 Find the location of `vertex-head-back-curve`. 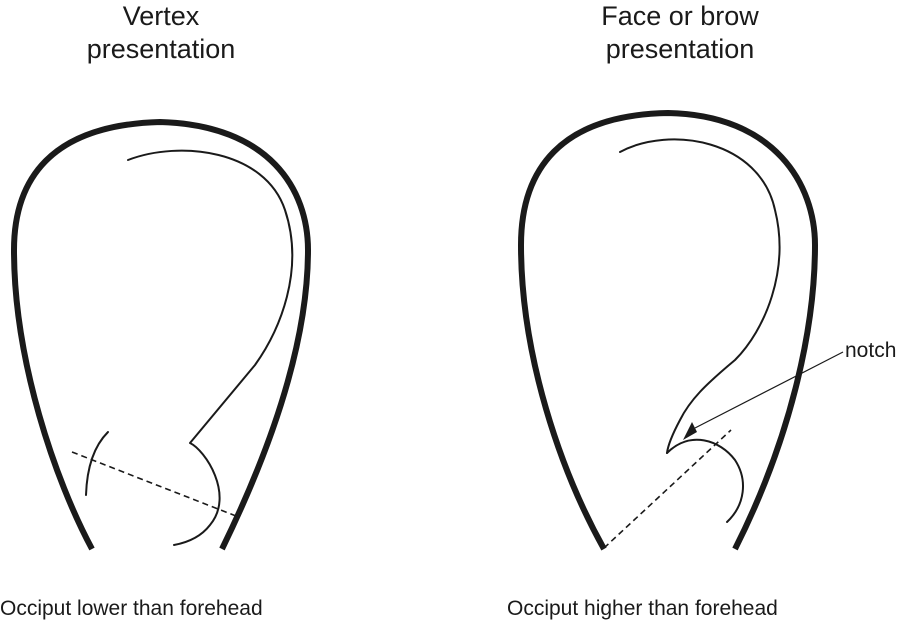

vertex-head-back-curve is located at coordinates (210, 347).